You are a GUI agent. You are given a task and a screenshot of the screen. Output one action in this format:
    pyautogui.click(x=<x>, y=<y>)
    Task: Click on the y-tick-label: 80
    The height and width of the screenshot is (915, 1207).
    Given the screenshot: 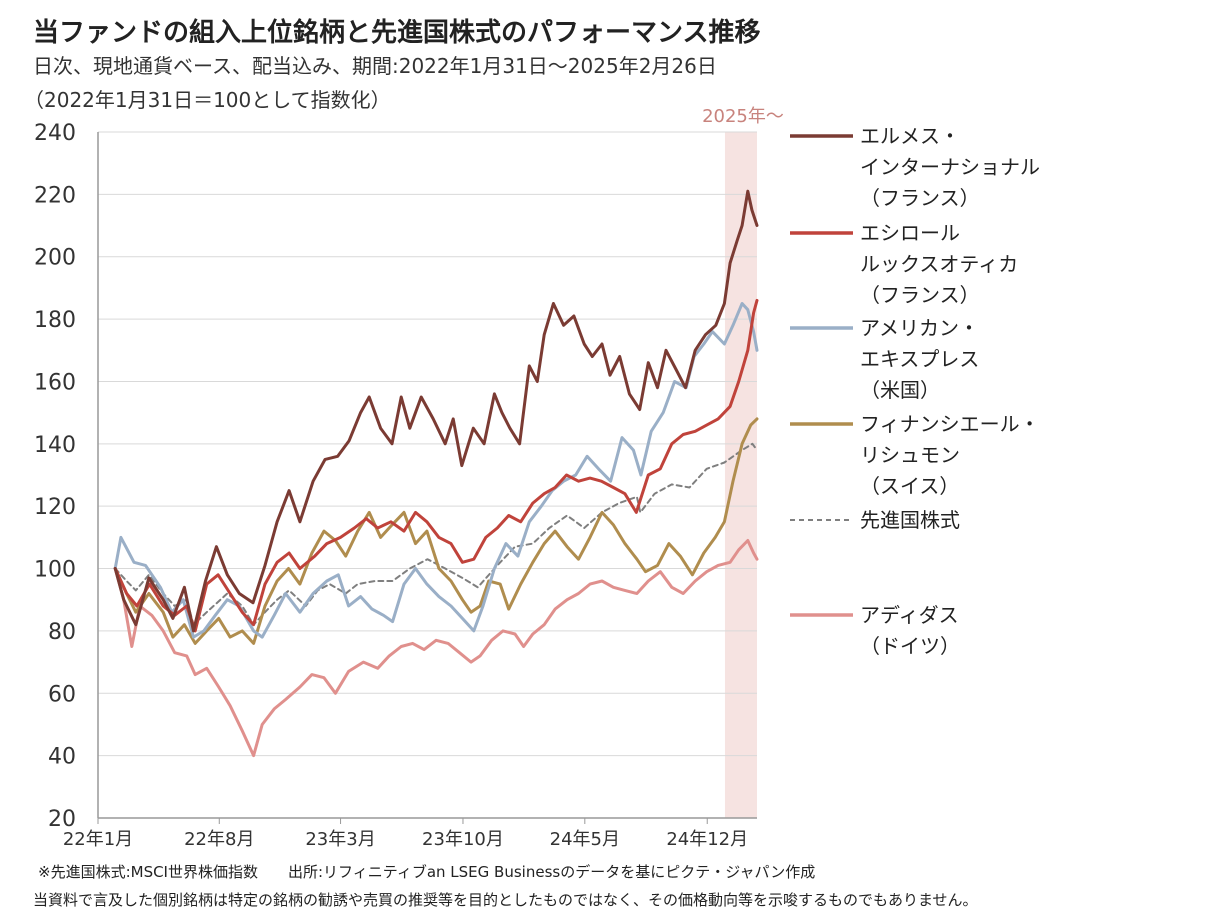 What is the action you would take?
    pyautogui.click(x=62, y=632)
    